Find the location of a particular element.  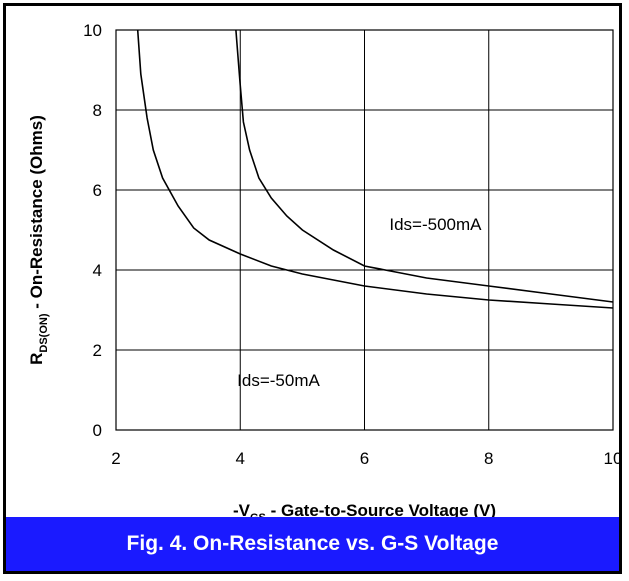

y-tick-label-10: 10 is located at coordinates (92, 30).